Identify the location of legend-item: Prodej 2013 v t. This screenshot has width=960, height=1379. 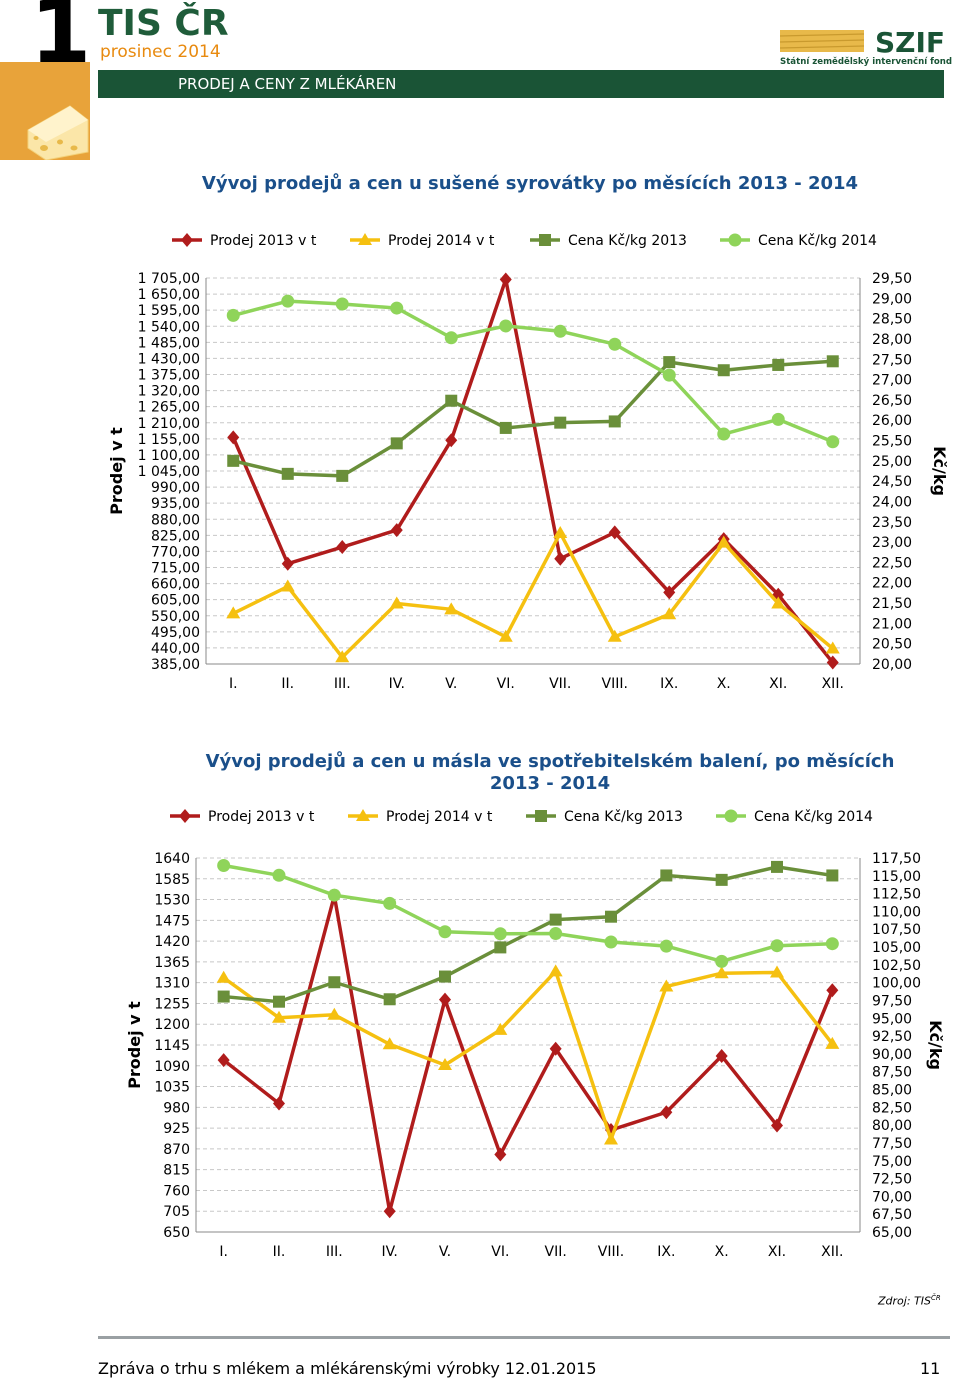
(244, 241).